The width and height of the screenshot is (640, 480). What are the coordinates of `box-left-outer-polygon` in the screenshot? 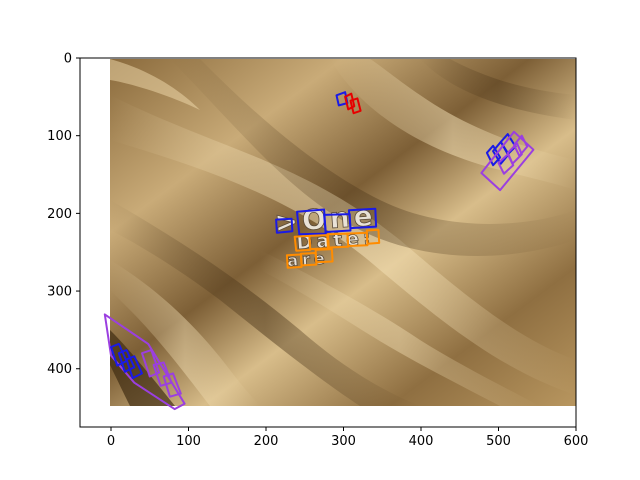 It's located at (144, 362).